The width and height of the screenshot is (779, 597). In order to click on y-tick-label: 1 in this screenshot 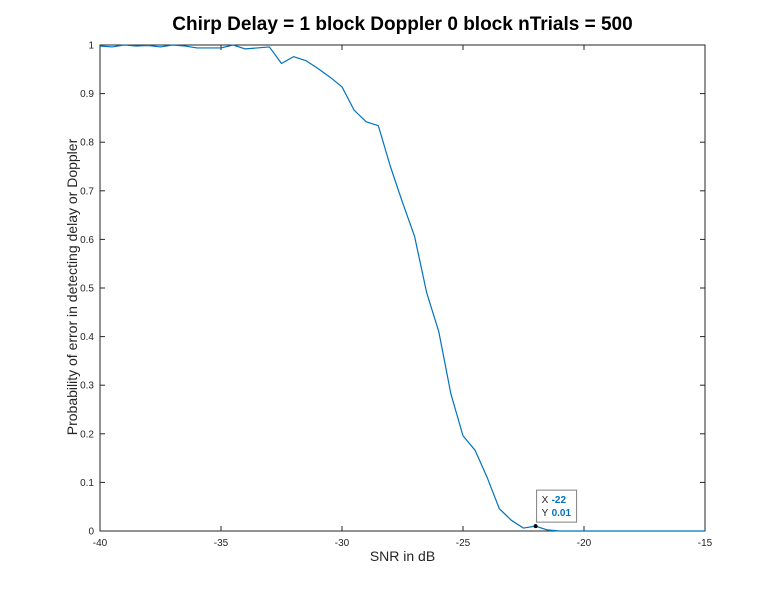, I will do `click(91, 46)`.